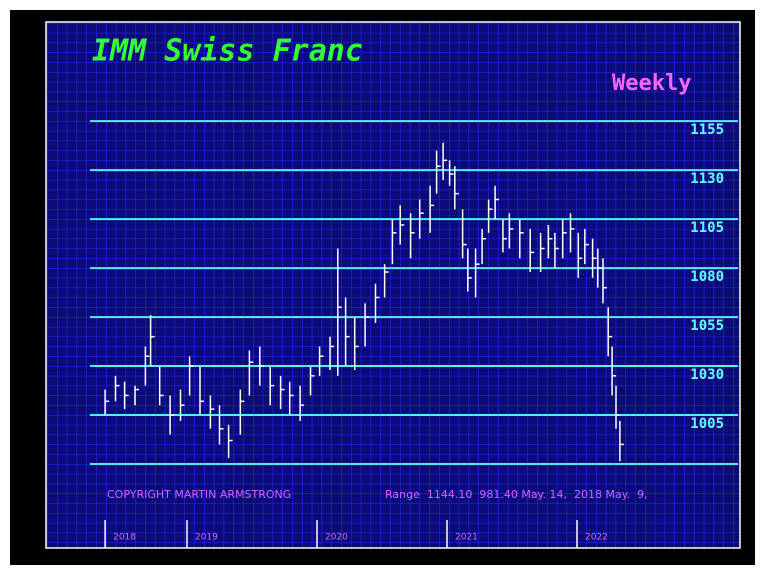 This screenshot has width=766, height=587. I want to click on y-tick-label: 1155, so click(707, 130).